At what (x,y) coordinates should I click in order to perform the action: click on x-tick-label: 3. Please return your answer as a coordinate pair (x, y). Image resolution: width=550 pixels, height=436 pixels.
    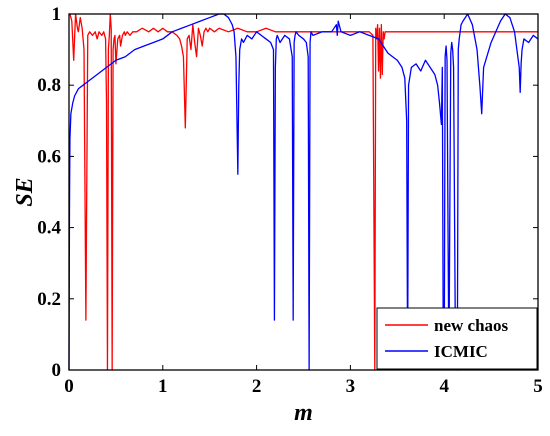
    Looking at the image, I should click on (351, 386).